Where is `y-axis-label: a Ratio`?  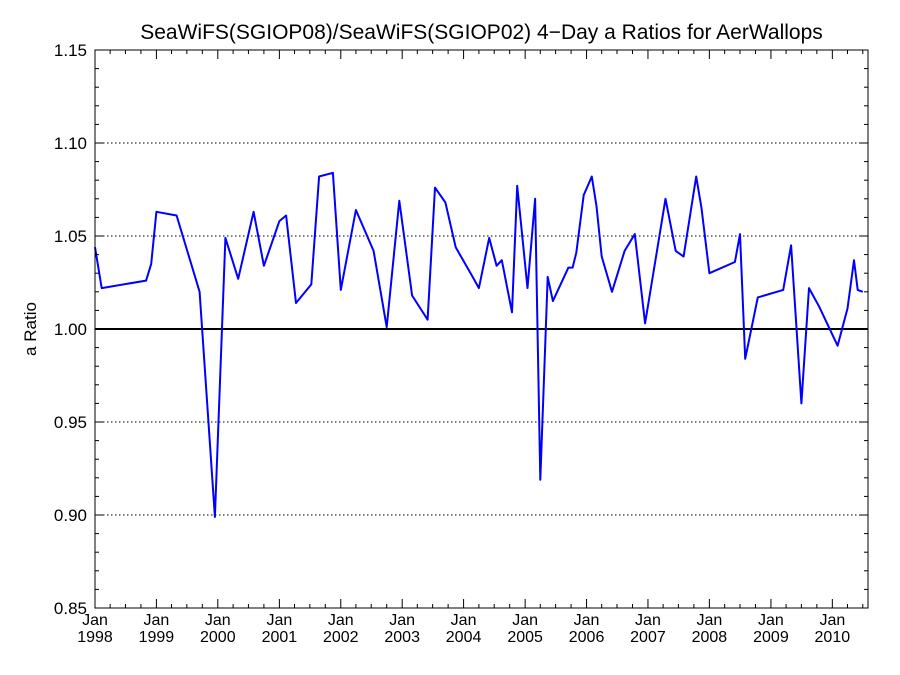 y-axis-label: a Ratio is located at coordinates (30, 329).